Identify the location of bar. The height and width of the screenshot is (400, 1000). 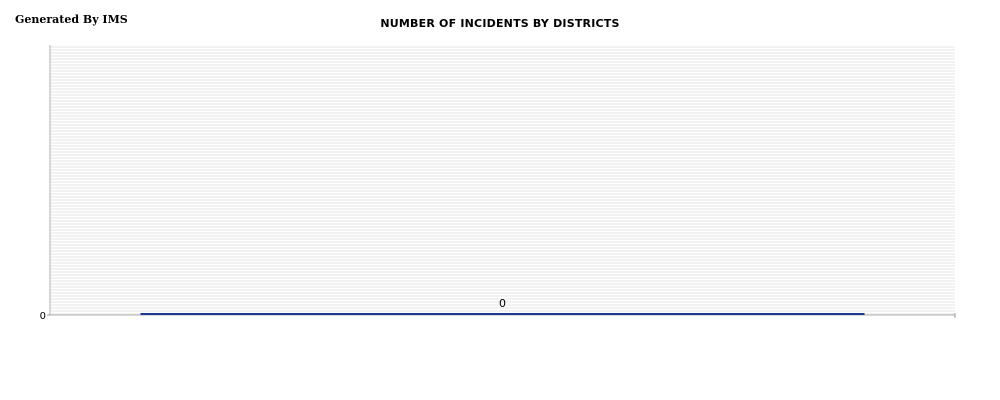
(502, 314).